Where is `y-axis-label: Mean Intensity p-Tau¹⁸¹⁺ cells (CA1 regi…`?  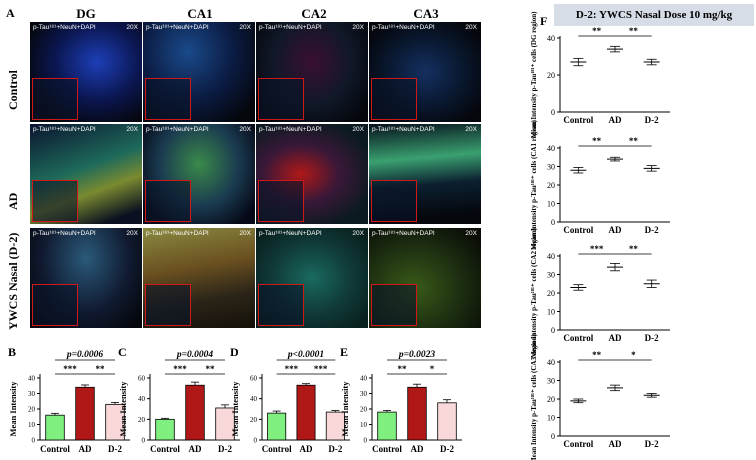 y-axis-label: Mean Intensity p-Tau¹⁸¹⁺ cells (CA1 regi… is located at coordinates (534, 184).